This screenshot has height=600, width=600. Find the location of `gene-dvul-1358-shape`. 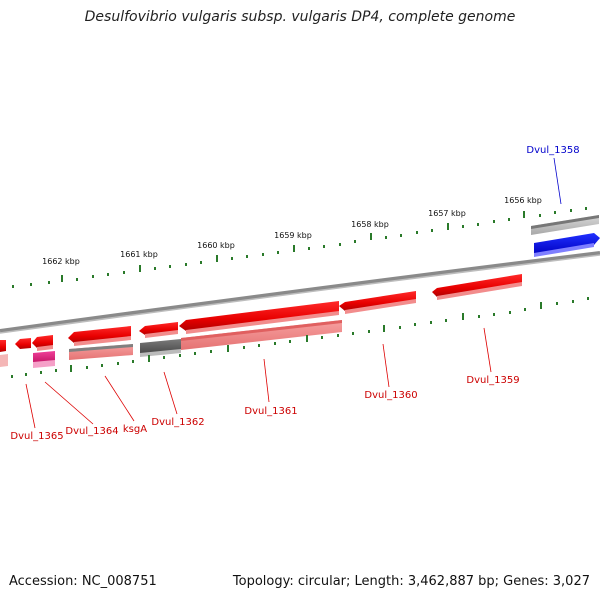

gene-dvul-1358-shape is located at coordinates (565, 236).